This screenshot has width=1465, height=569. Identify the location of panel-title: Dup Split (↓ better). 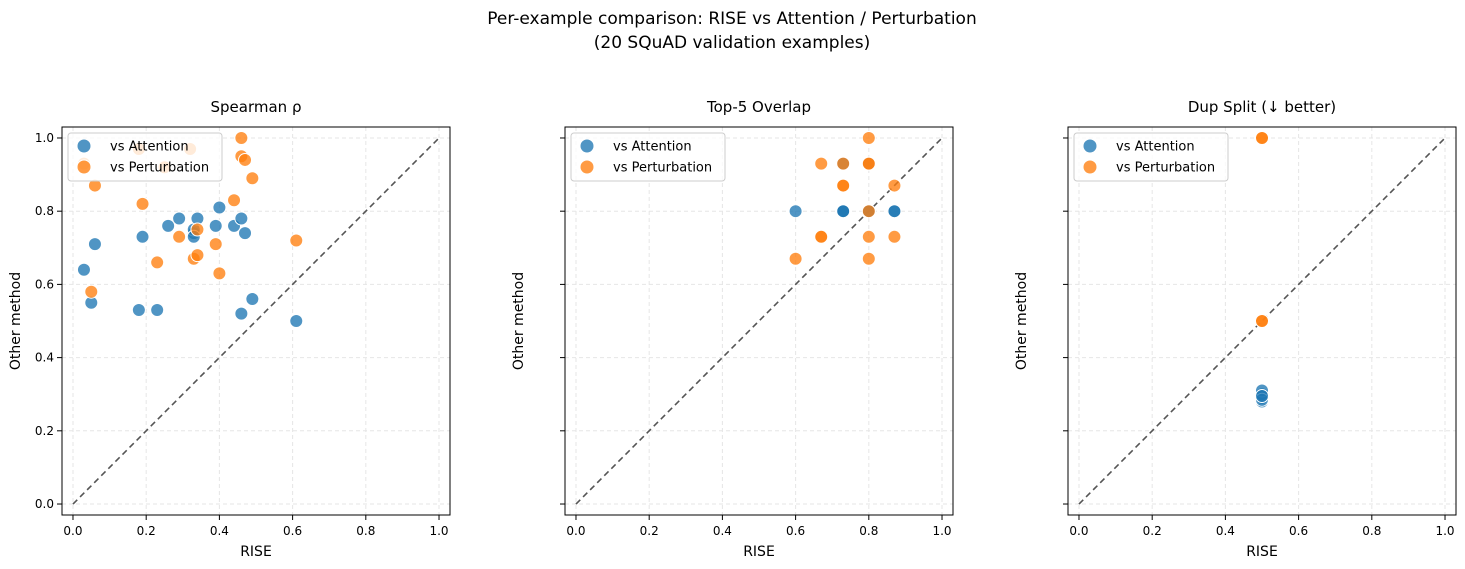
(1262, 107).